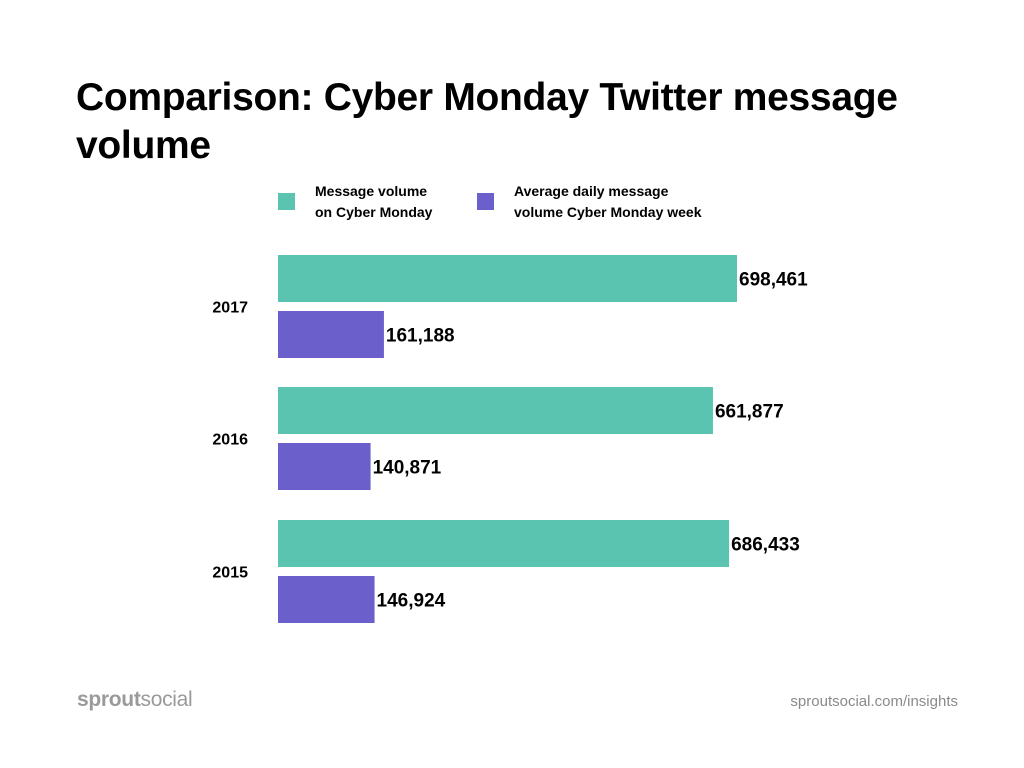 This screenshot has width=1024, height=768. I want to click on legend-swatch-average-daily, so click(485, 201).